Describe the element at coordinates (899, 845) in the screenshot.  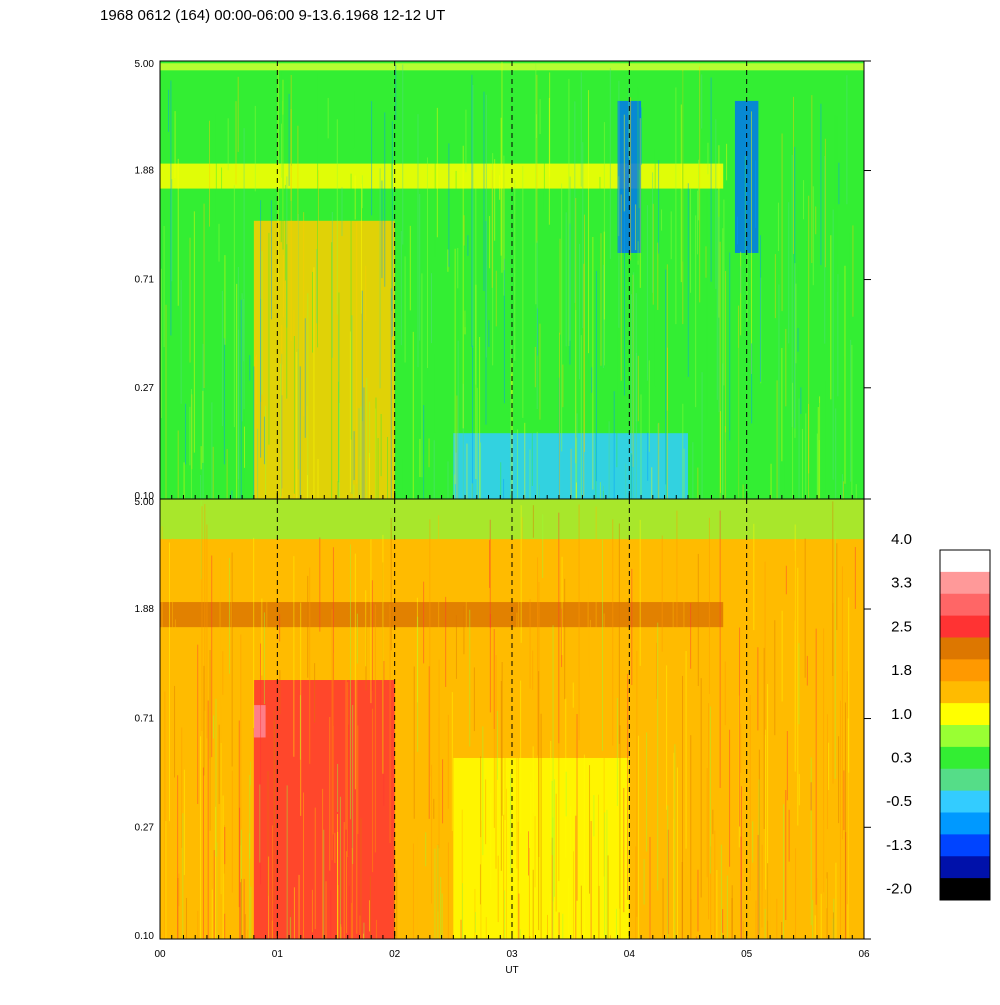
I see `colorbar-label: -1.3` at that location.